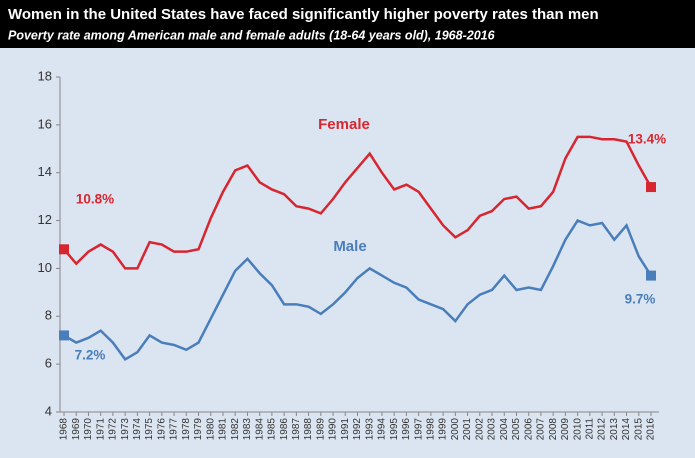 This screenshot has height=458, width=695. Describe the element at coordinates (95, 199) in the screenshot. I see `value-label: 10.8%` at that location.